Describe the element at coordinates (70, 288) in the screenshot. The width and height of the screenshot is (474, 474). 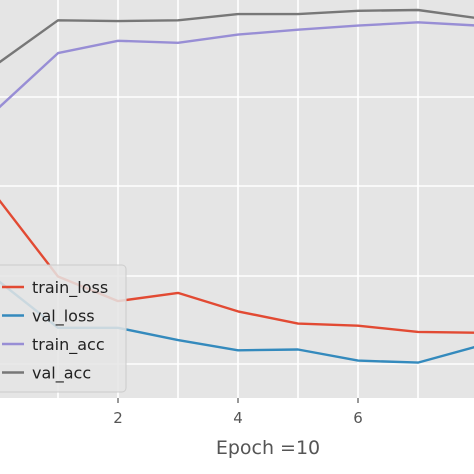
I see `legend-label-train-loss: train_loss` at that location.